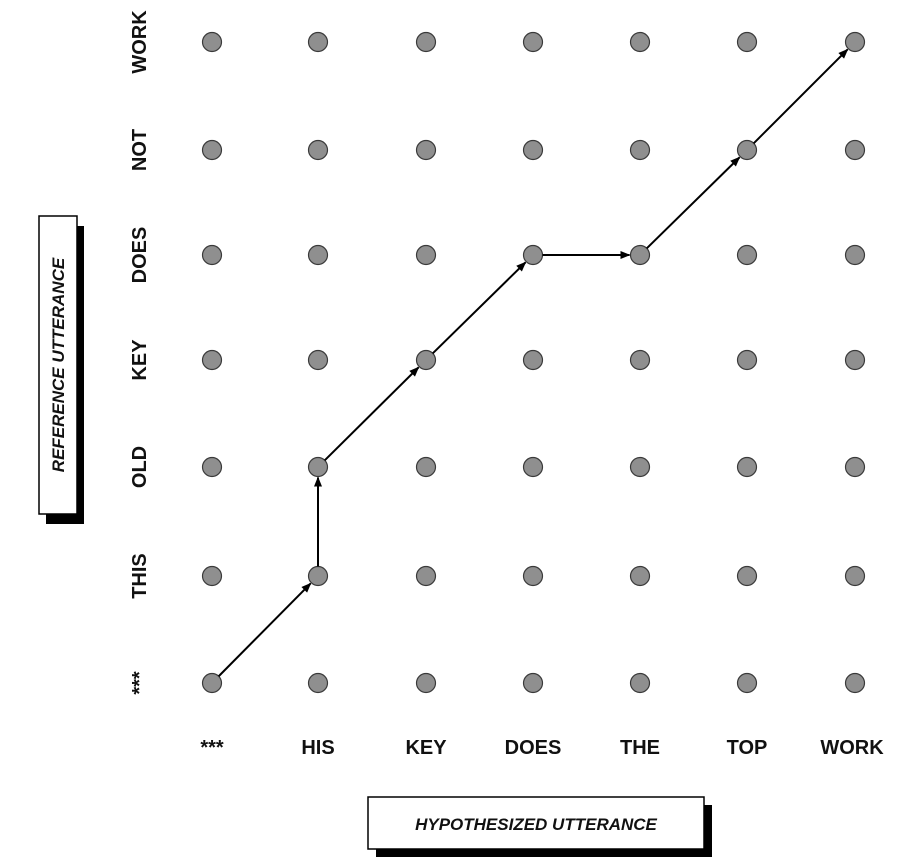 Image resolution: width=900 pixels, height=861 pixels. I want to click on x-tick-label: WORK, so click(852, 748).